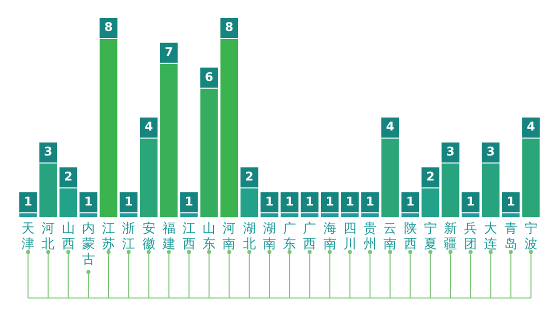 Image resolution: width=555 pixels, height=332 pixels. Describe the element at coordinates (471, 236) in the screenshot. I see `x-tick-label: 兵团` at that location.